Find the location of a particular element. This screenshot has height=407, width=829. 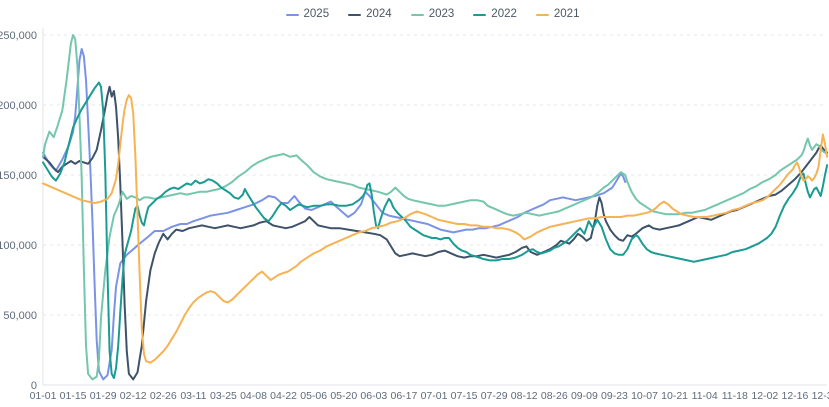

legend-item-2024: 2024 is located at coordinates (370, 15).